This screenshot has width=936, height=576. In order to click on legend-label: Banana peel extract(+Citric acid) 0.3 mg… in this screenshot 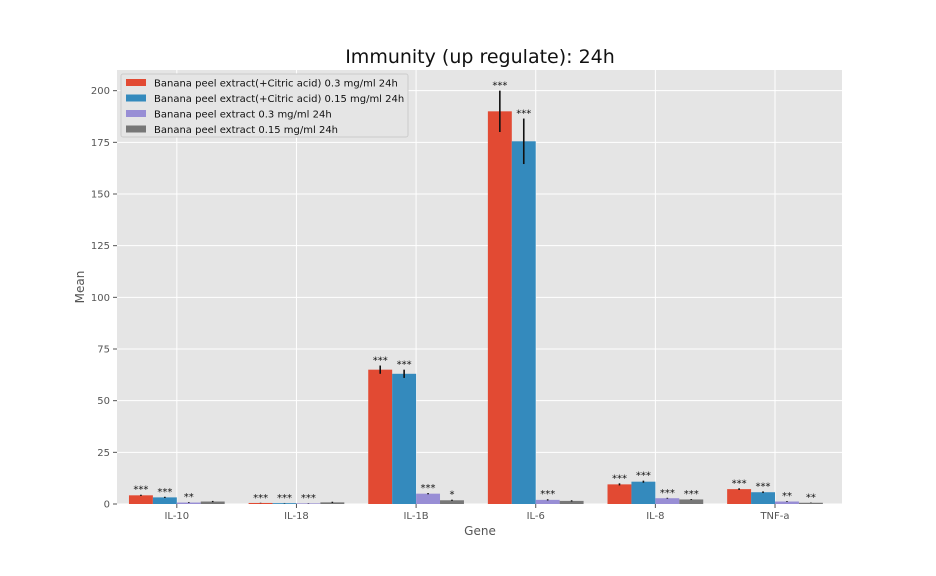, I will do `click(276, 84)`.